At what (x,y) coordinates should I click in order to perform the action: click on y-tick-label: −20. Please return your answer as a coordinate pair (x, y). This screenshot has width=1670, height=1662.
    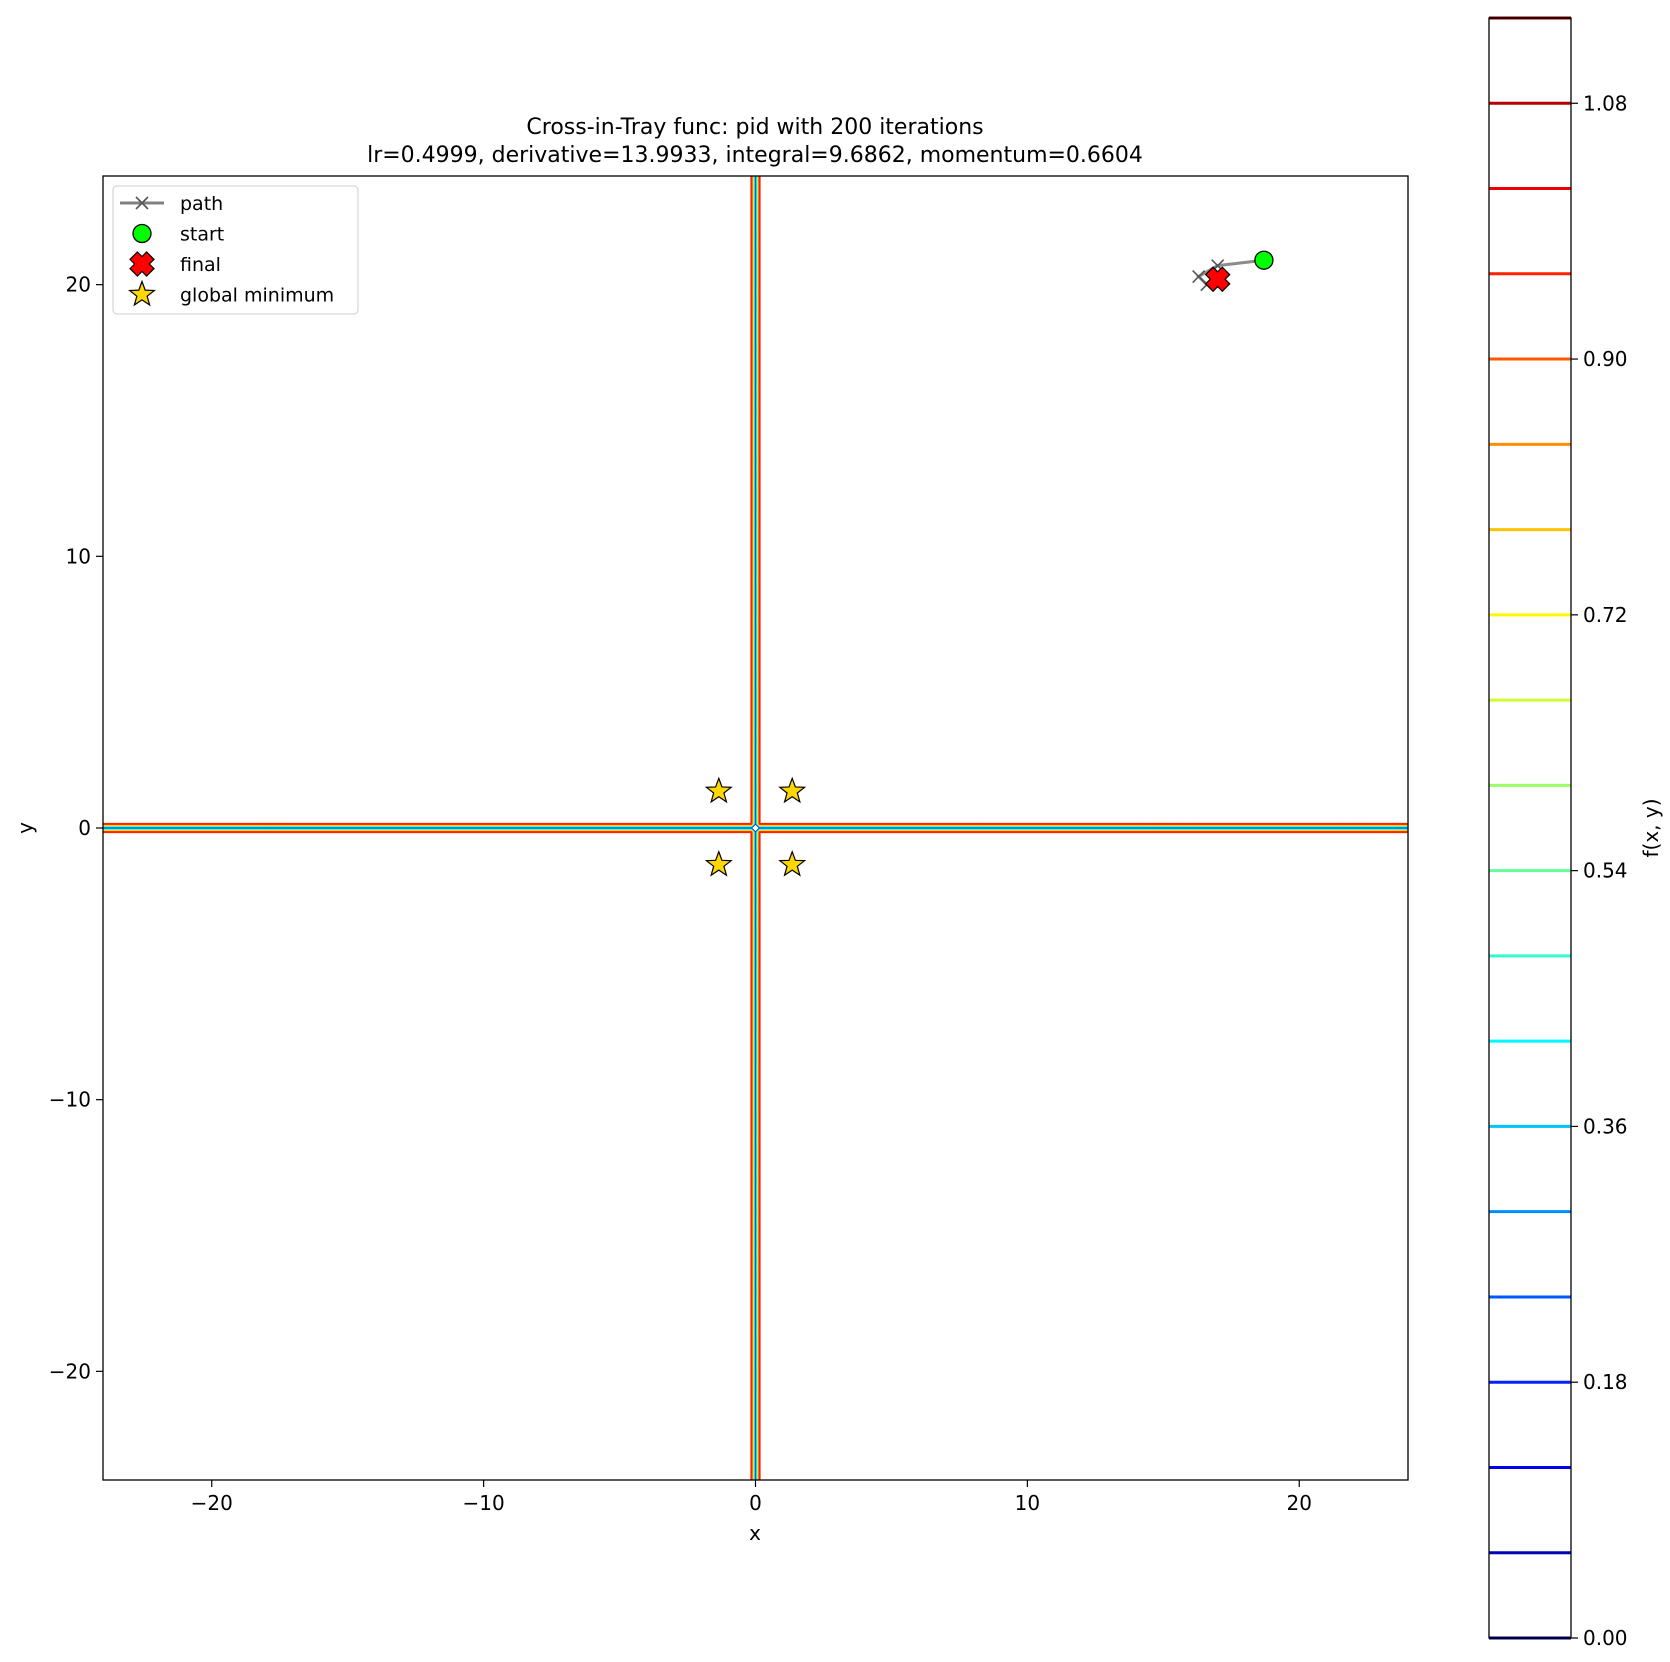
    Looking at the image, I should click on (70, 1371).